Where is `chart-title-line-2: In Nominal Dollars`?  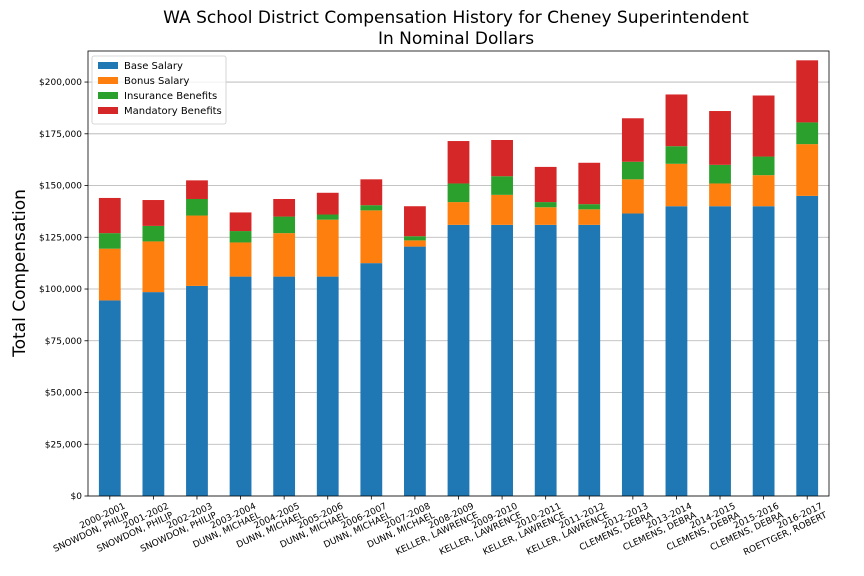 chart-title-line-2: In Nominal Dollars is located at coordinates (456, 39).